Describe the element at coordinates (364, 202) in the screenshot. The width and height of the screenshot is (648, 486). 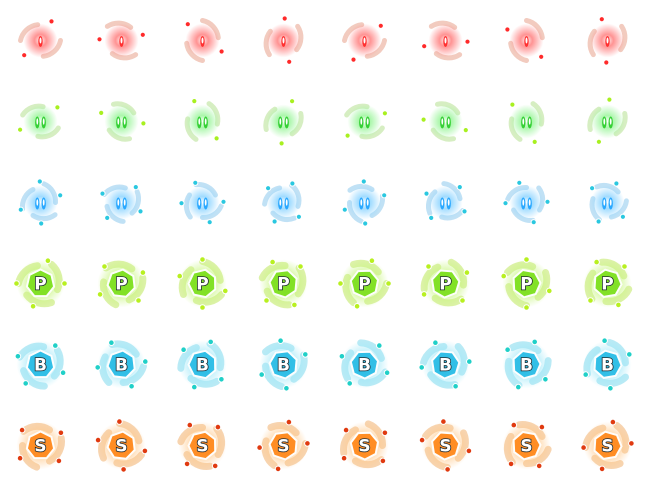
I see `sprite-frame-r3-f5` at that location.